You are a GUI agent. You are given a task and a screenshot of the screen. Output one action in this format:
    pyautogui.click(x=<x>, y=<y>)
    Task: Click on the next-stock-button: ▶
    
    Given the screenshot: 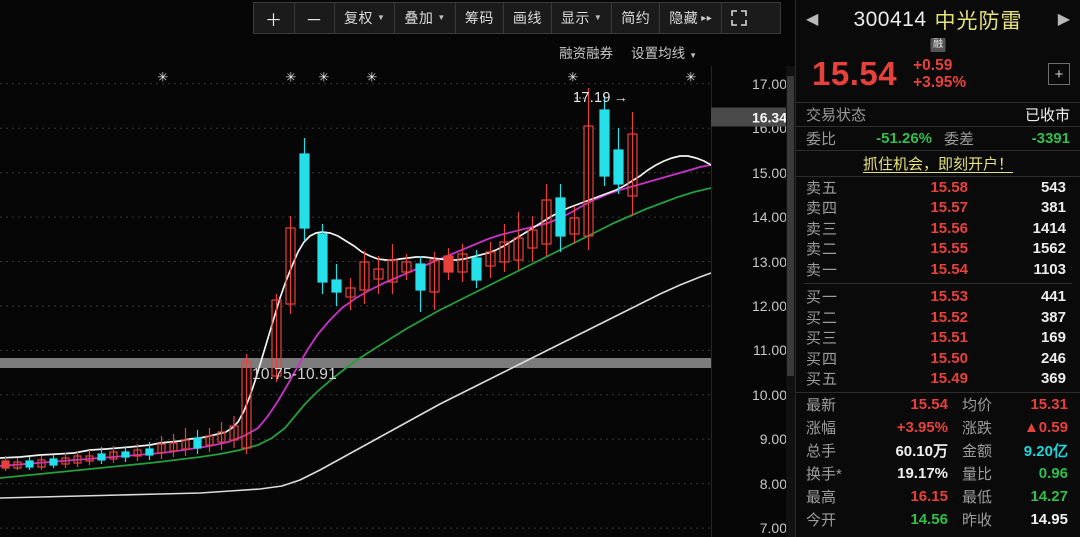 What is the action you would take?
    pyautogui.click(x=1063, y=19)
    